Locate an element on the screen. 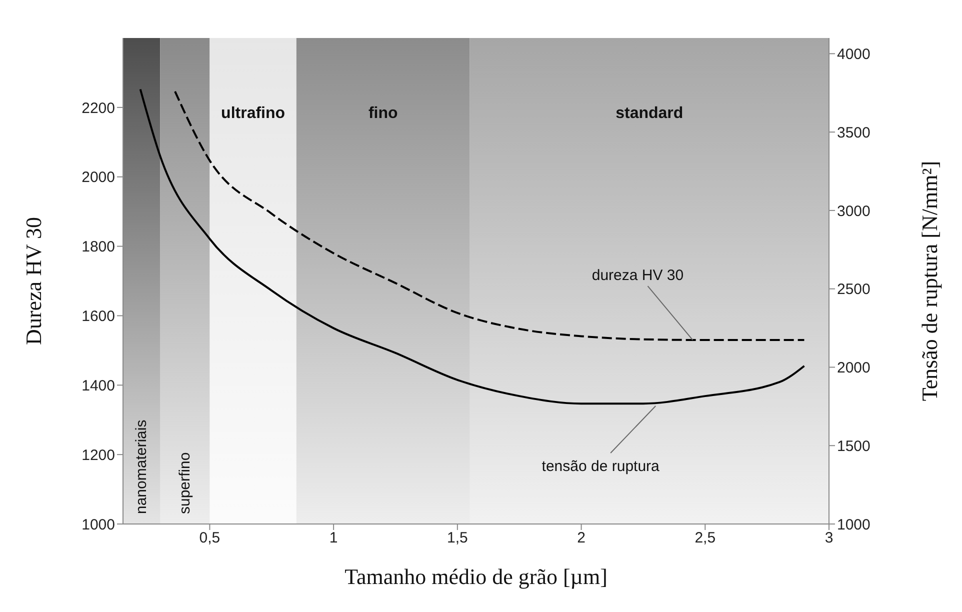  x-tick-label: 2 is located at coordinates (581, 538).